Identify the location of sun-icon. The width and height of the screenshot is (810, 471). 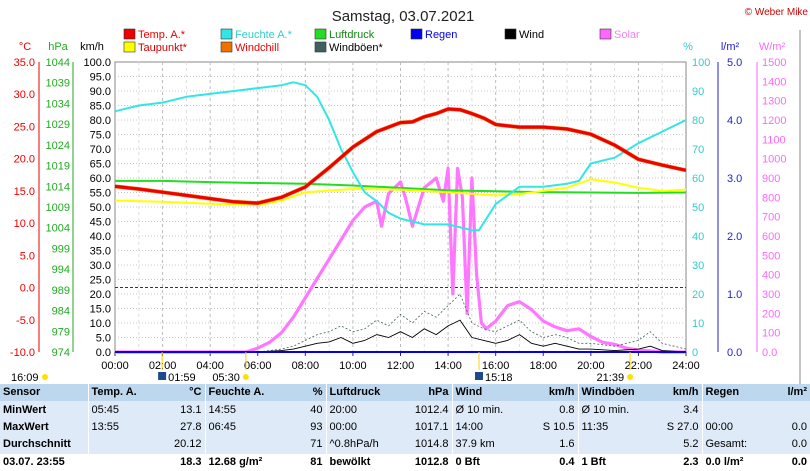
(630, 377).